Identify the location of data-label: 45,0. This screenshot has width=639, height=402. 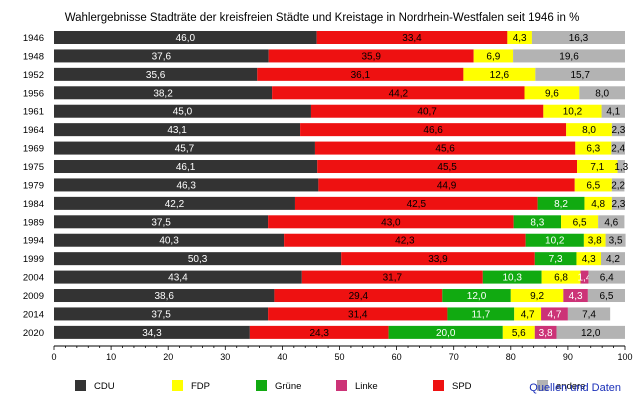
(183, 112).